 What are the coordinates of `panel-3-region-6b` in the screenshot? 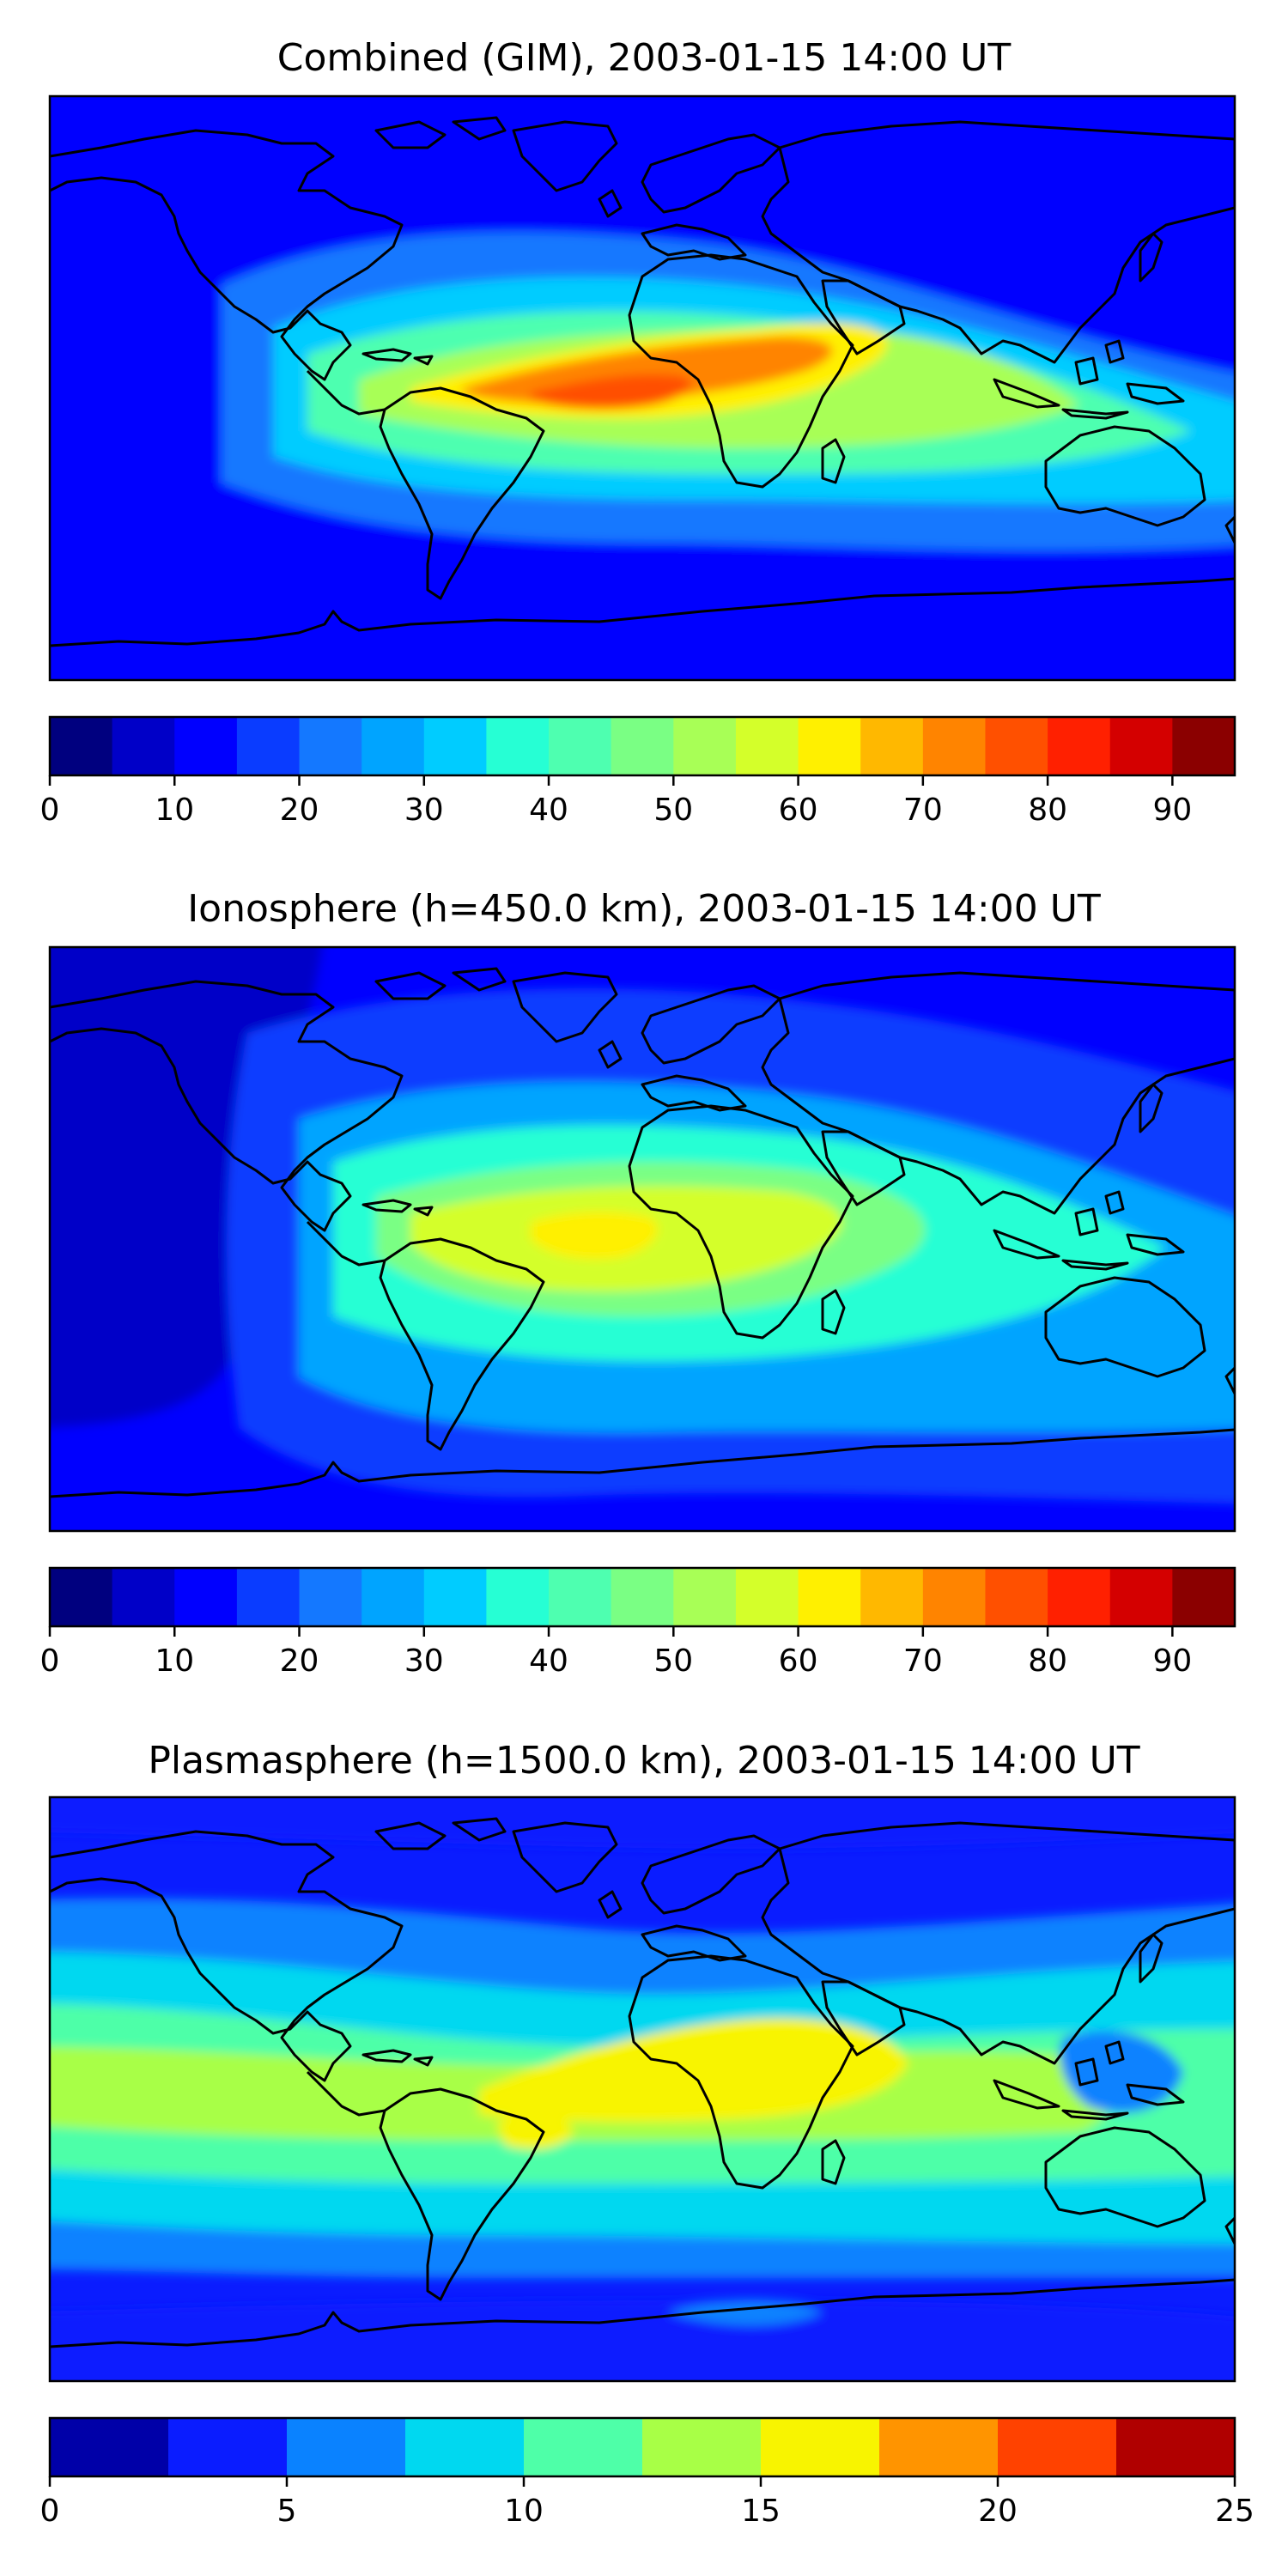 It's located at (535, 2130).